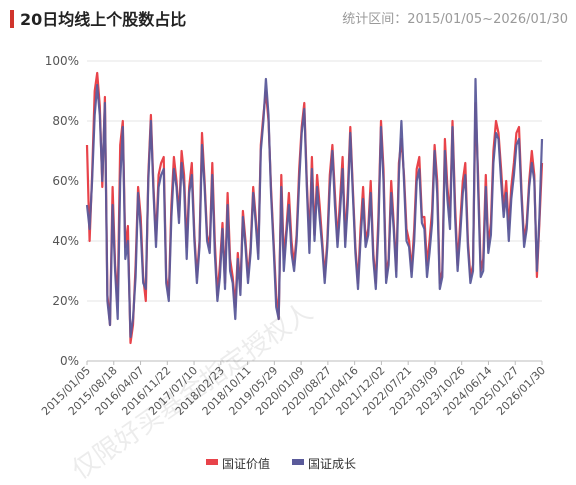  What do you see at coordinates (298, 462) in the screenshot?
I see `legend-swatch-growth` at bounding box center [298, 462].